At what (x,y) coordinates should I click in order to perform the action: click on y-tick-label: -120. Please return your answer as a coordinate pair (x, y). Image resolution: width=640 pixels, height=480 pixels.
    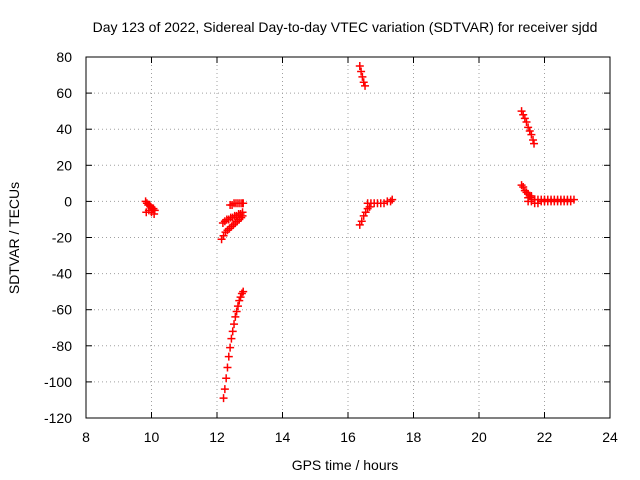
    Looking at the image, I should click on (58, 418).